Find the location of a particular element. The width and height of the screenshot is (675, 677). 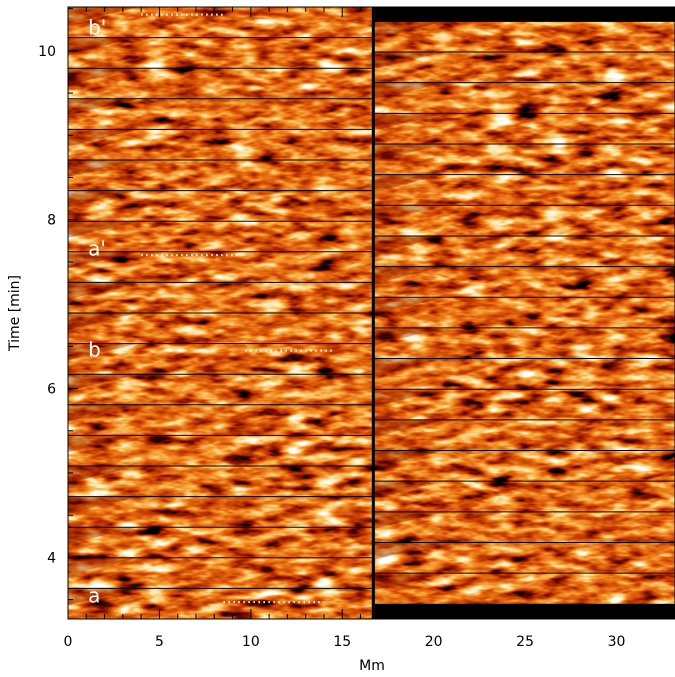

x-tick-label: 5 is located at coordinates (159, 642).